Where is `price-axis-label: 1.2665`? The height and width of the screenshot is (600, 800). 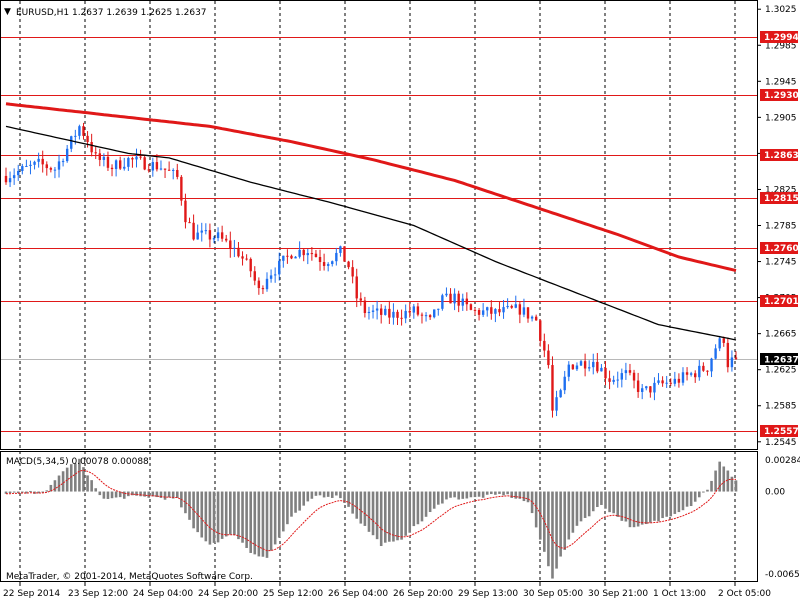
price-axis-label: 1.2665 is located at coordinates (781, 335).